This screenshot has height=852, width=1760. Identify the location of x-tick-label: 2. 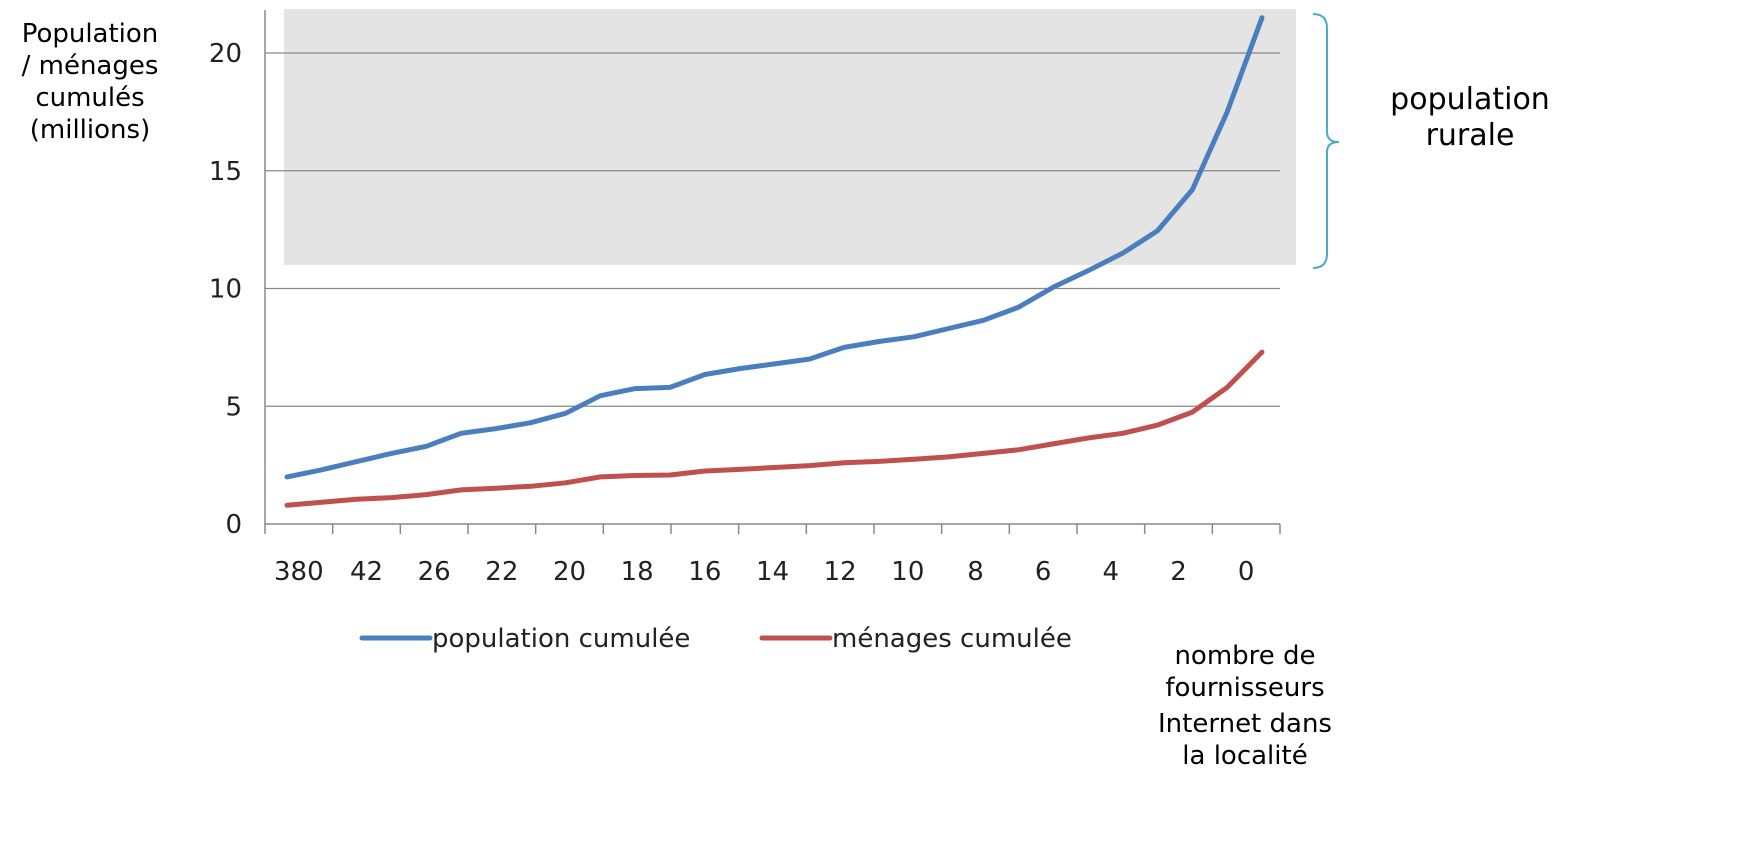
(1178, 572).